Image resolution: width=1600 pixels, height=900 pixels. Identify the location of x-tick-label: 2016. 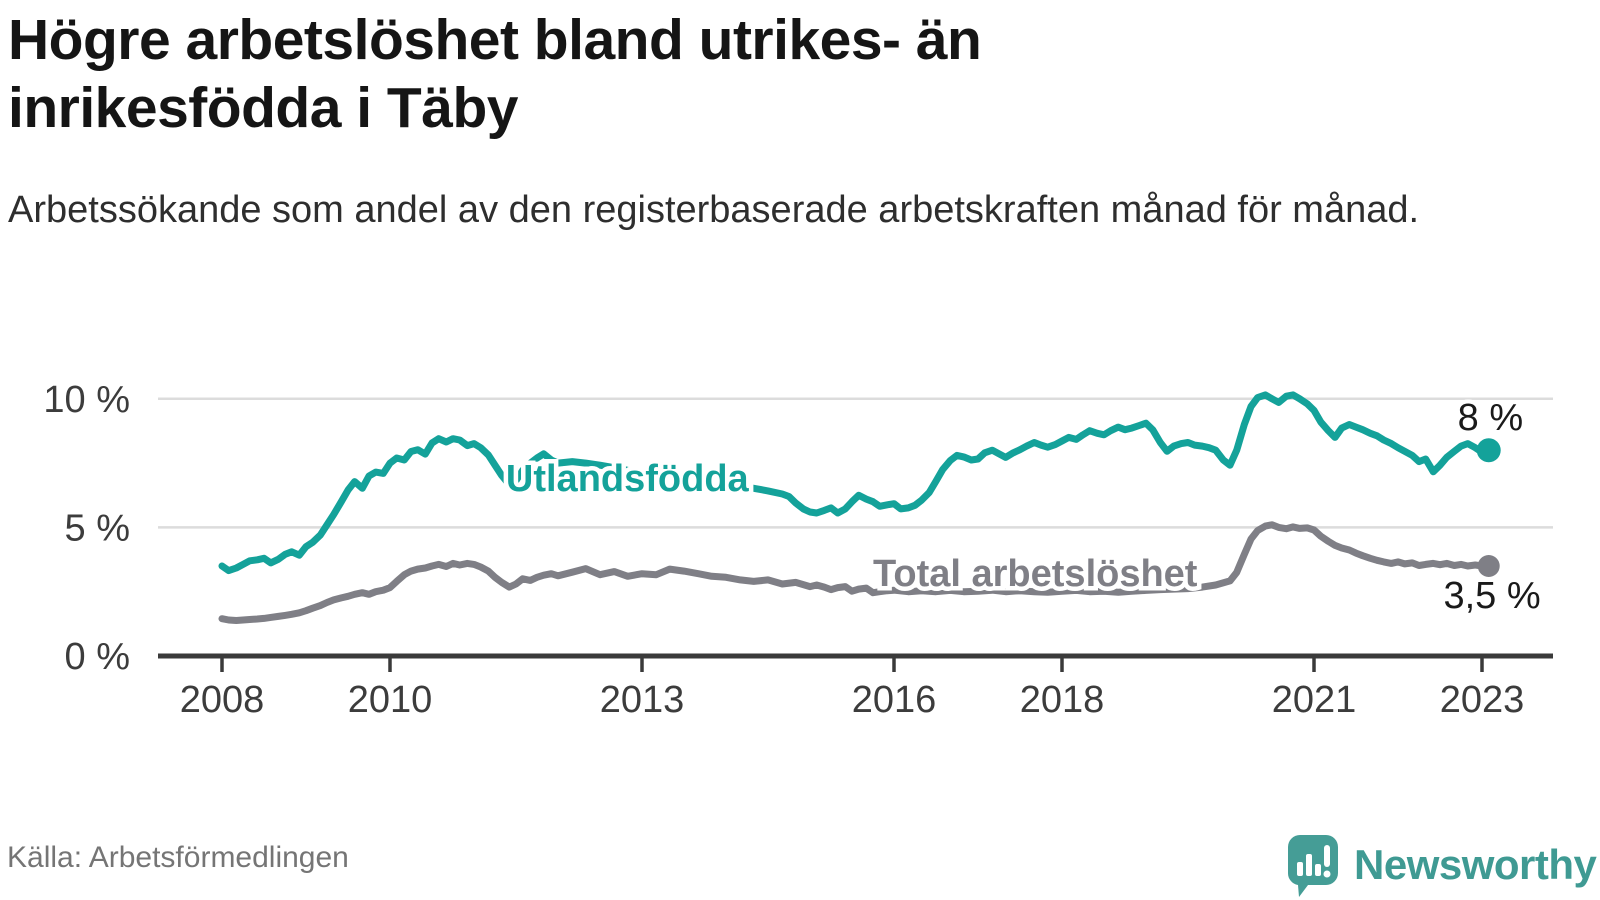
(894, 700).